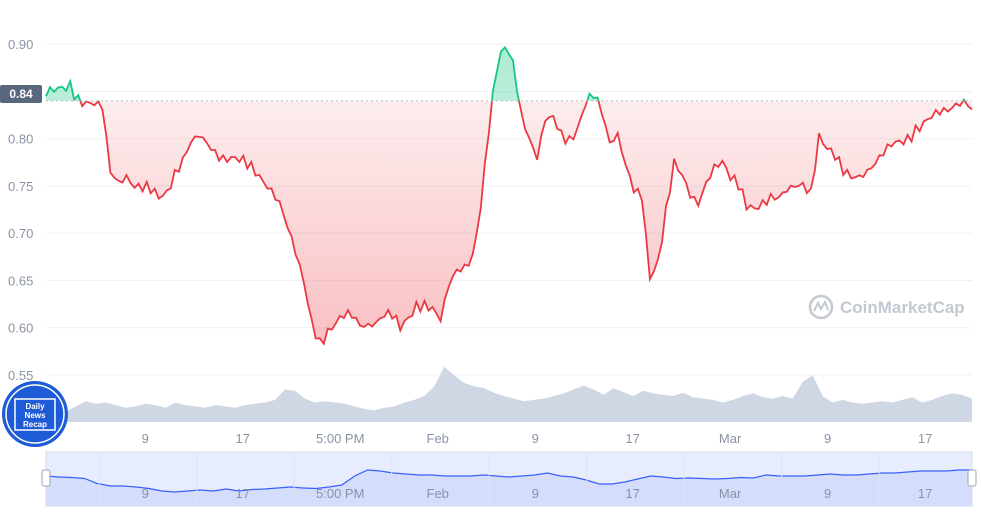 The height and width of the screenshot is (514, 981). I want to click on volume-fill, so click(509, 394).